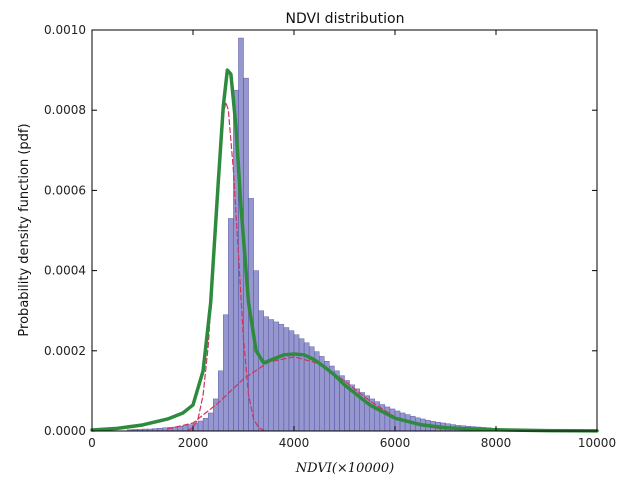  Describe the element at coordinates (294, 443) in the screenshot. I see `x-tick-label: 4000` at that location.